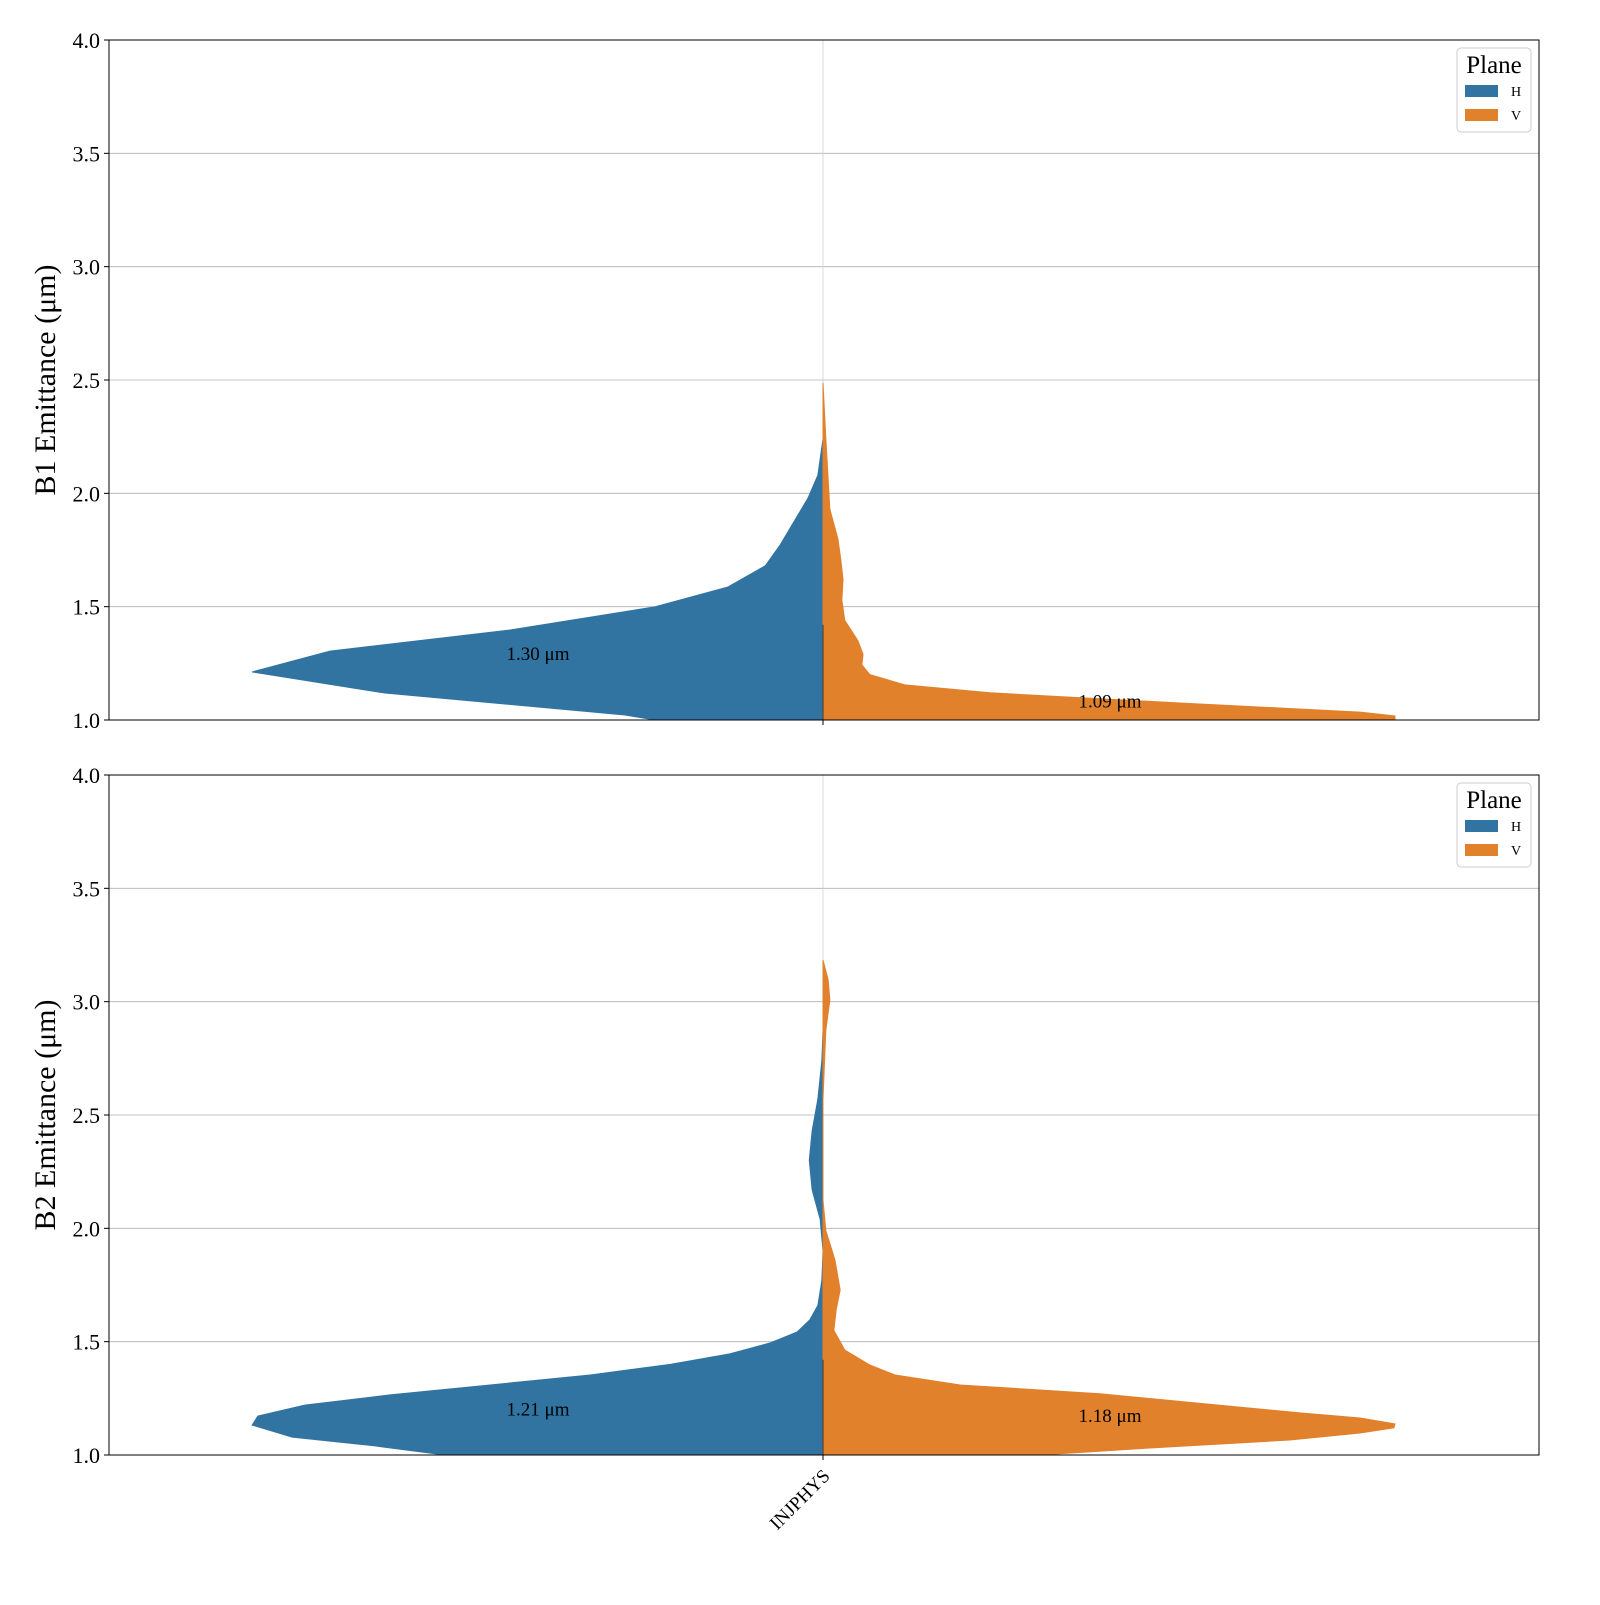  I want to click on x-tick-label: INJPHYS, so click(800, 1500).